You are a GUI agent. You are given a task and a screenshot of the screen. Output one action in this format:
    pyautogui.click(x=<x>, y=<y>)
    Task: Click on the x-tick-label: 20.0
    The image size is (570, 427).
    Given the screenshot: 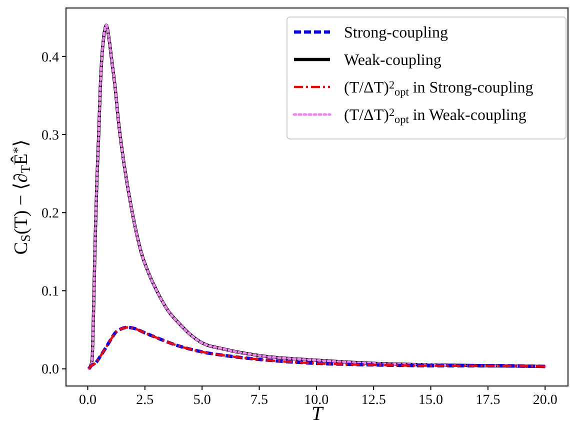 What is the action you would take?
    pyautogui.click(x=545, y=400)
    